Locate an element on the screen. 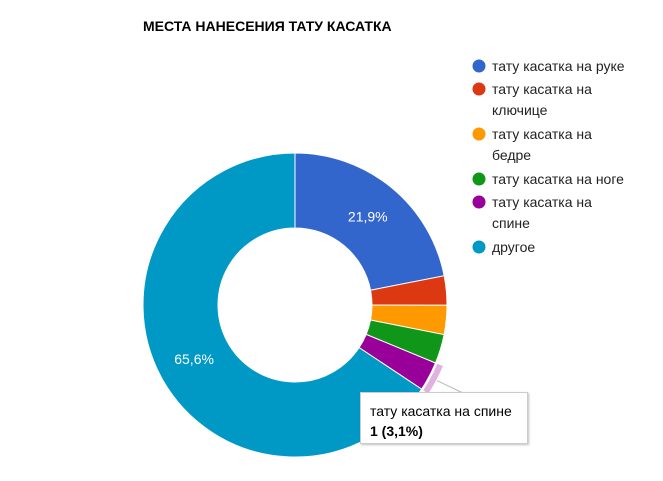 Image resolution: width=663 pixels, height=481 pixels. slice-tooltip: тату касатка на спине 1 (3,1%) is located at coordinates (444, 418).